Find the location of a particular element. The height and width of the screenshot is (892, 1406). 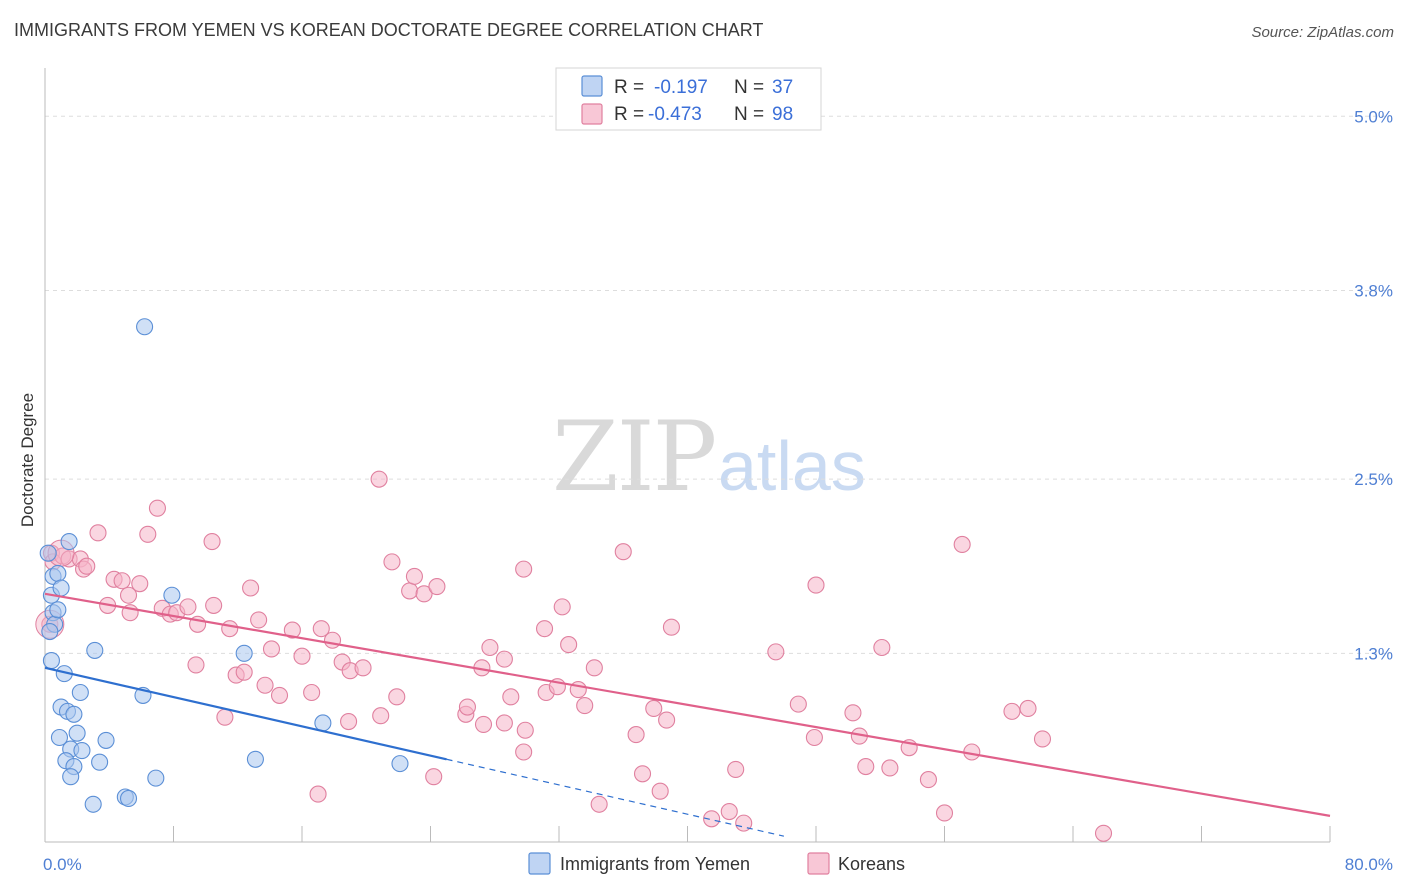

x-tick-label-min: 0.0% is located at coordinates (62, 864).